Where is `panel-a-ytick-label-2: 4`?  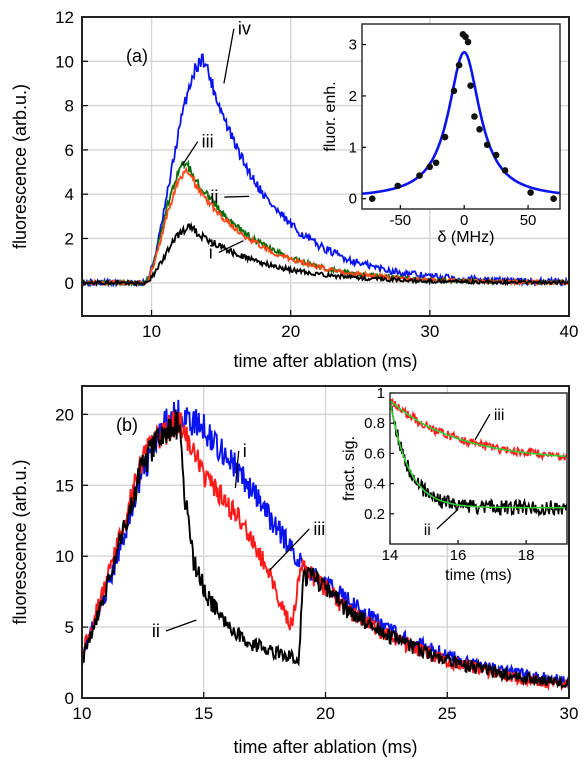
panel-a-ytick-label-2: 4 is located at coordinates (69, 194).